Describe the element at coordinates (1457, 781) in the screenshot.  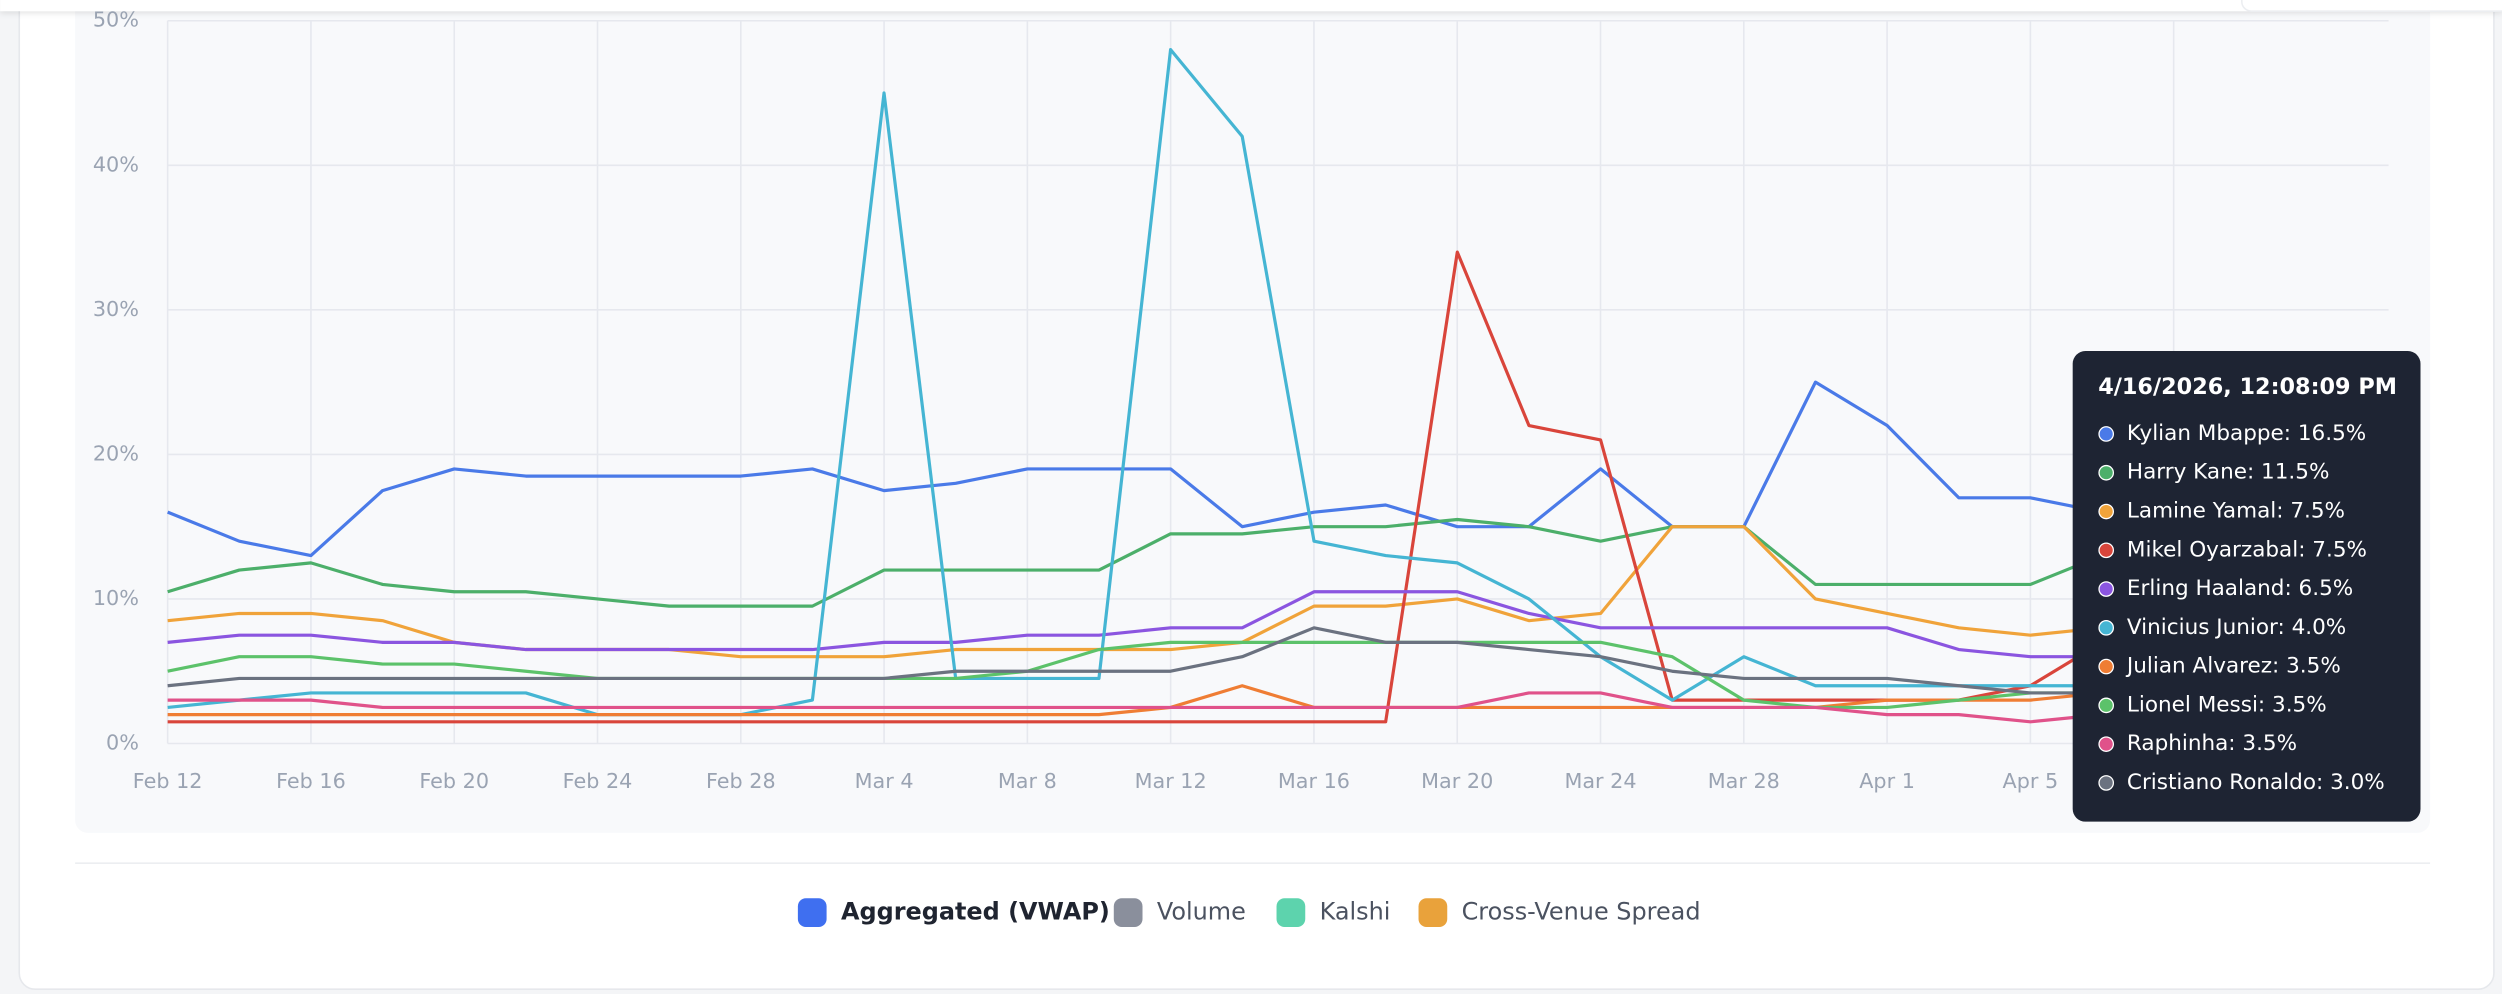
I see `x-tick-label: Mar 20` at that location.